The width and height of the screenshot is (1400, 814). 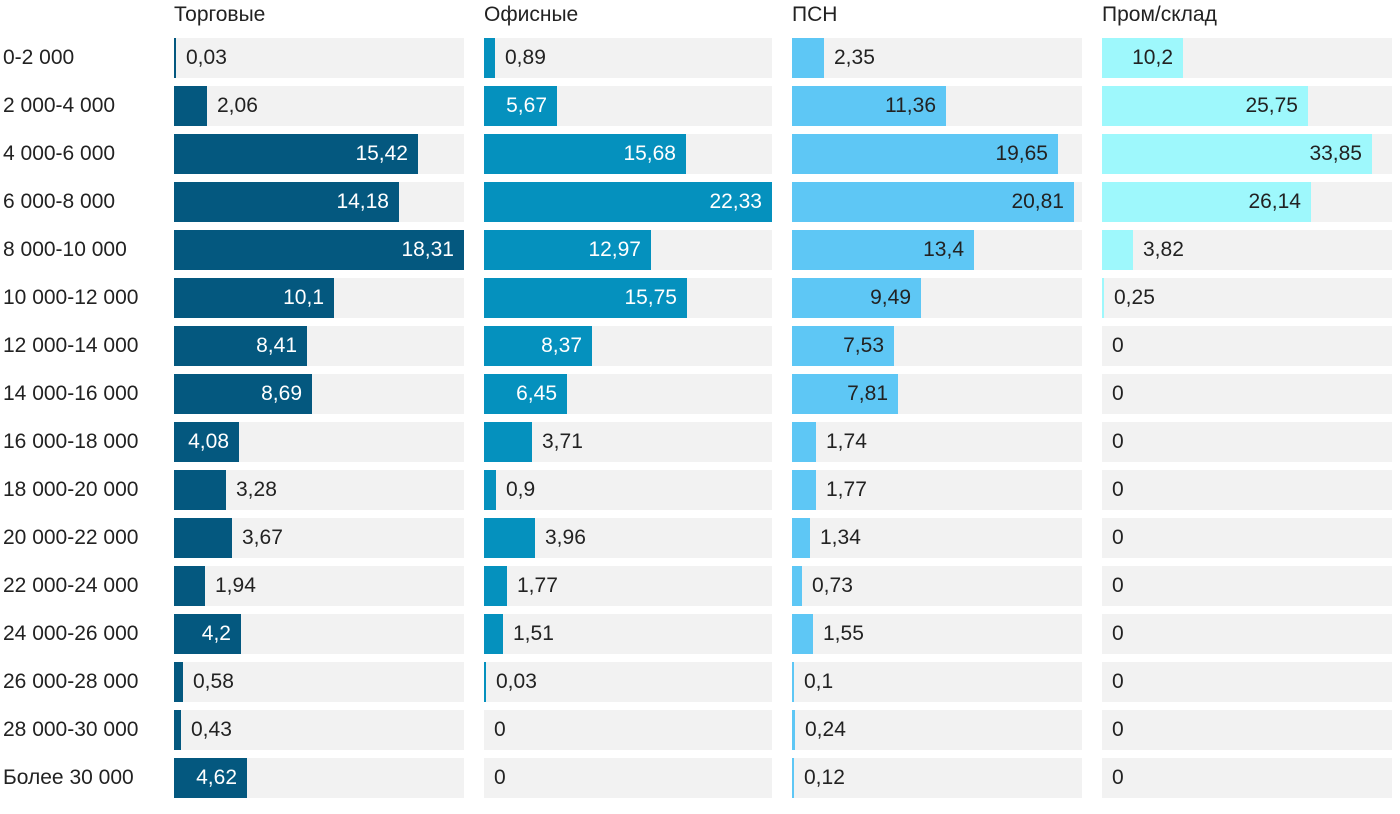 I want to click on bar-track: 0,73, so click(x=937, y=586).